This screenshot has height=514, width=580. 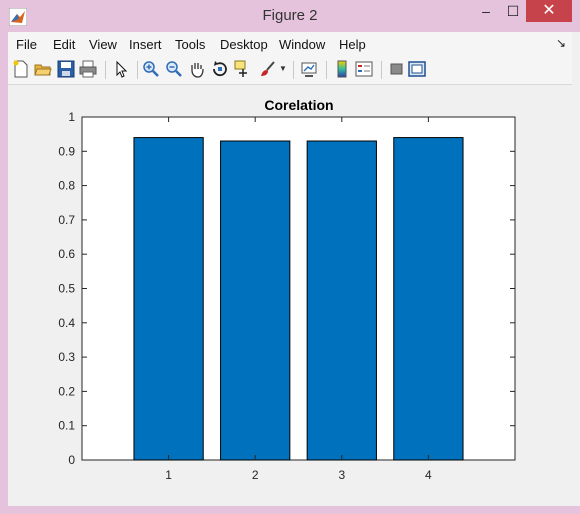 What do you see at coordinates (244, 44) in the screenshot?
I see `menu-desktop: Desktop` at bounding box center [244, 44].